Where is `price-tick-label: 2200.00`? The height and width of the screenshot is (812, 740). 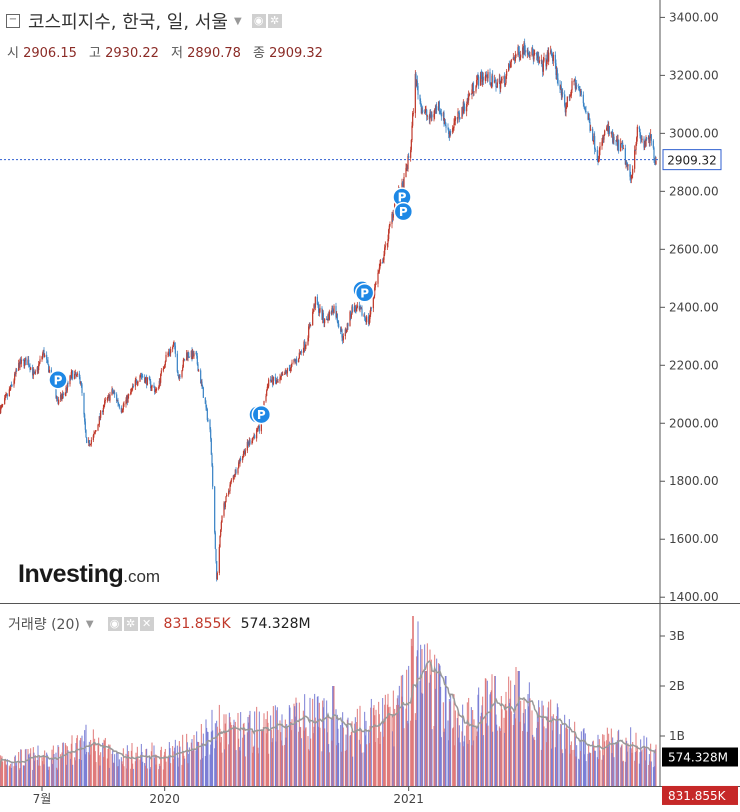 price-tick-label: 2200.00 is located at coordinates (694, 365).